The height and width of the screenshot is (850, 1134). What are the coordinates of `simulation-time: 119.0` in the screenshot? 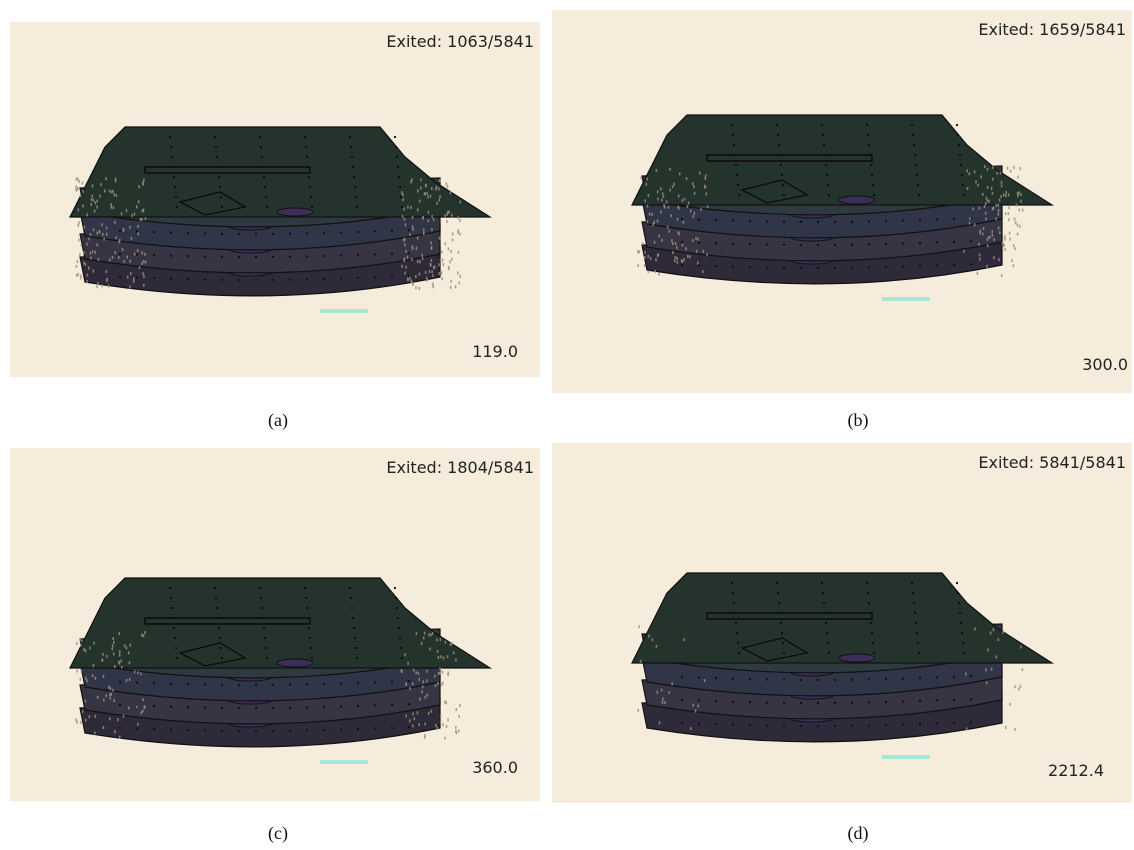 It's located at (495, 351).